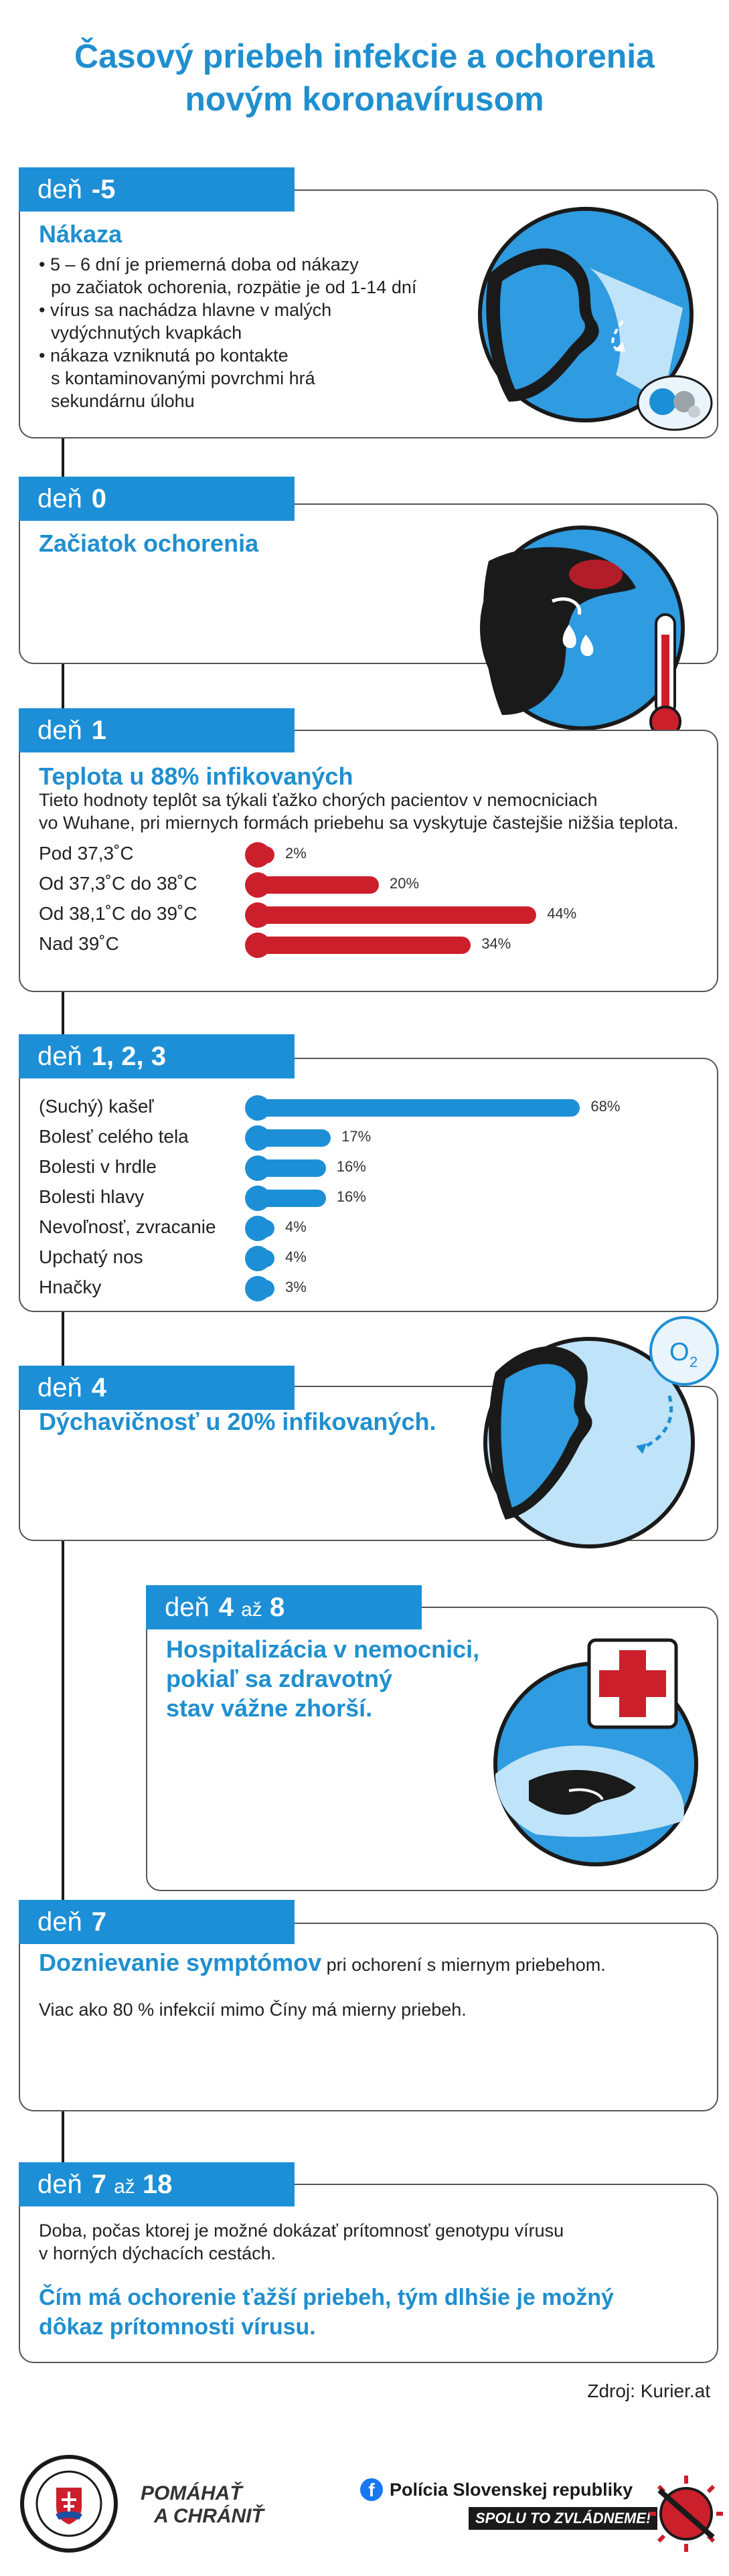 The image size is (729, 2576). I want to click on chart-label: Pod 37,3˚C, so click(86, 854).